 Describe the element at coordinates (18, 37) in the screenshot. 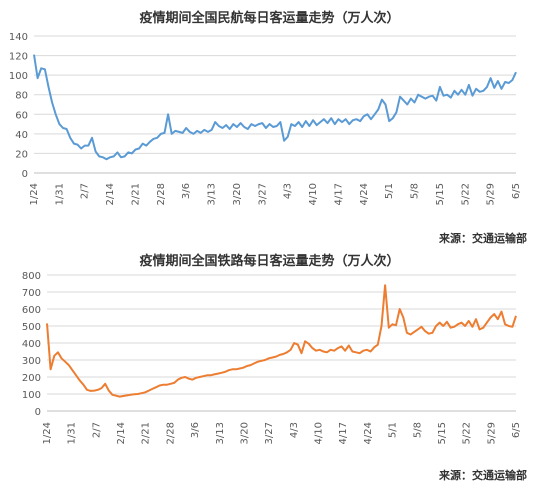

I see `y-tick-label: 140` at that location.